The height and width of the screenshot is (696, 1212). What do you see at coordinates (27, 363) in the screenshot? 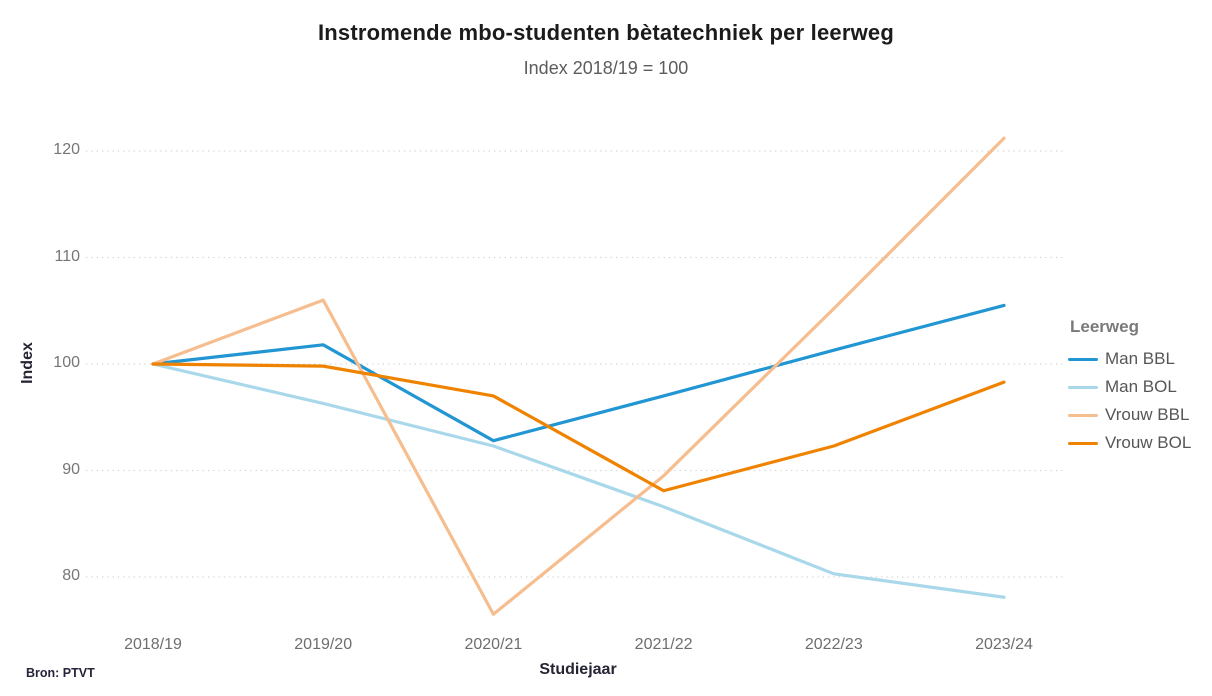
I see `y-axis-title: Index` at bounding box center [27, 363].